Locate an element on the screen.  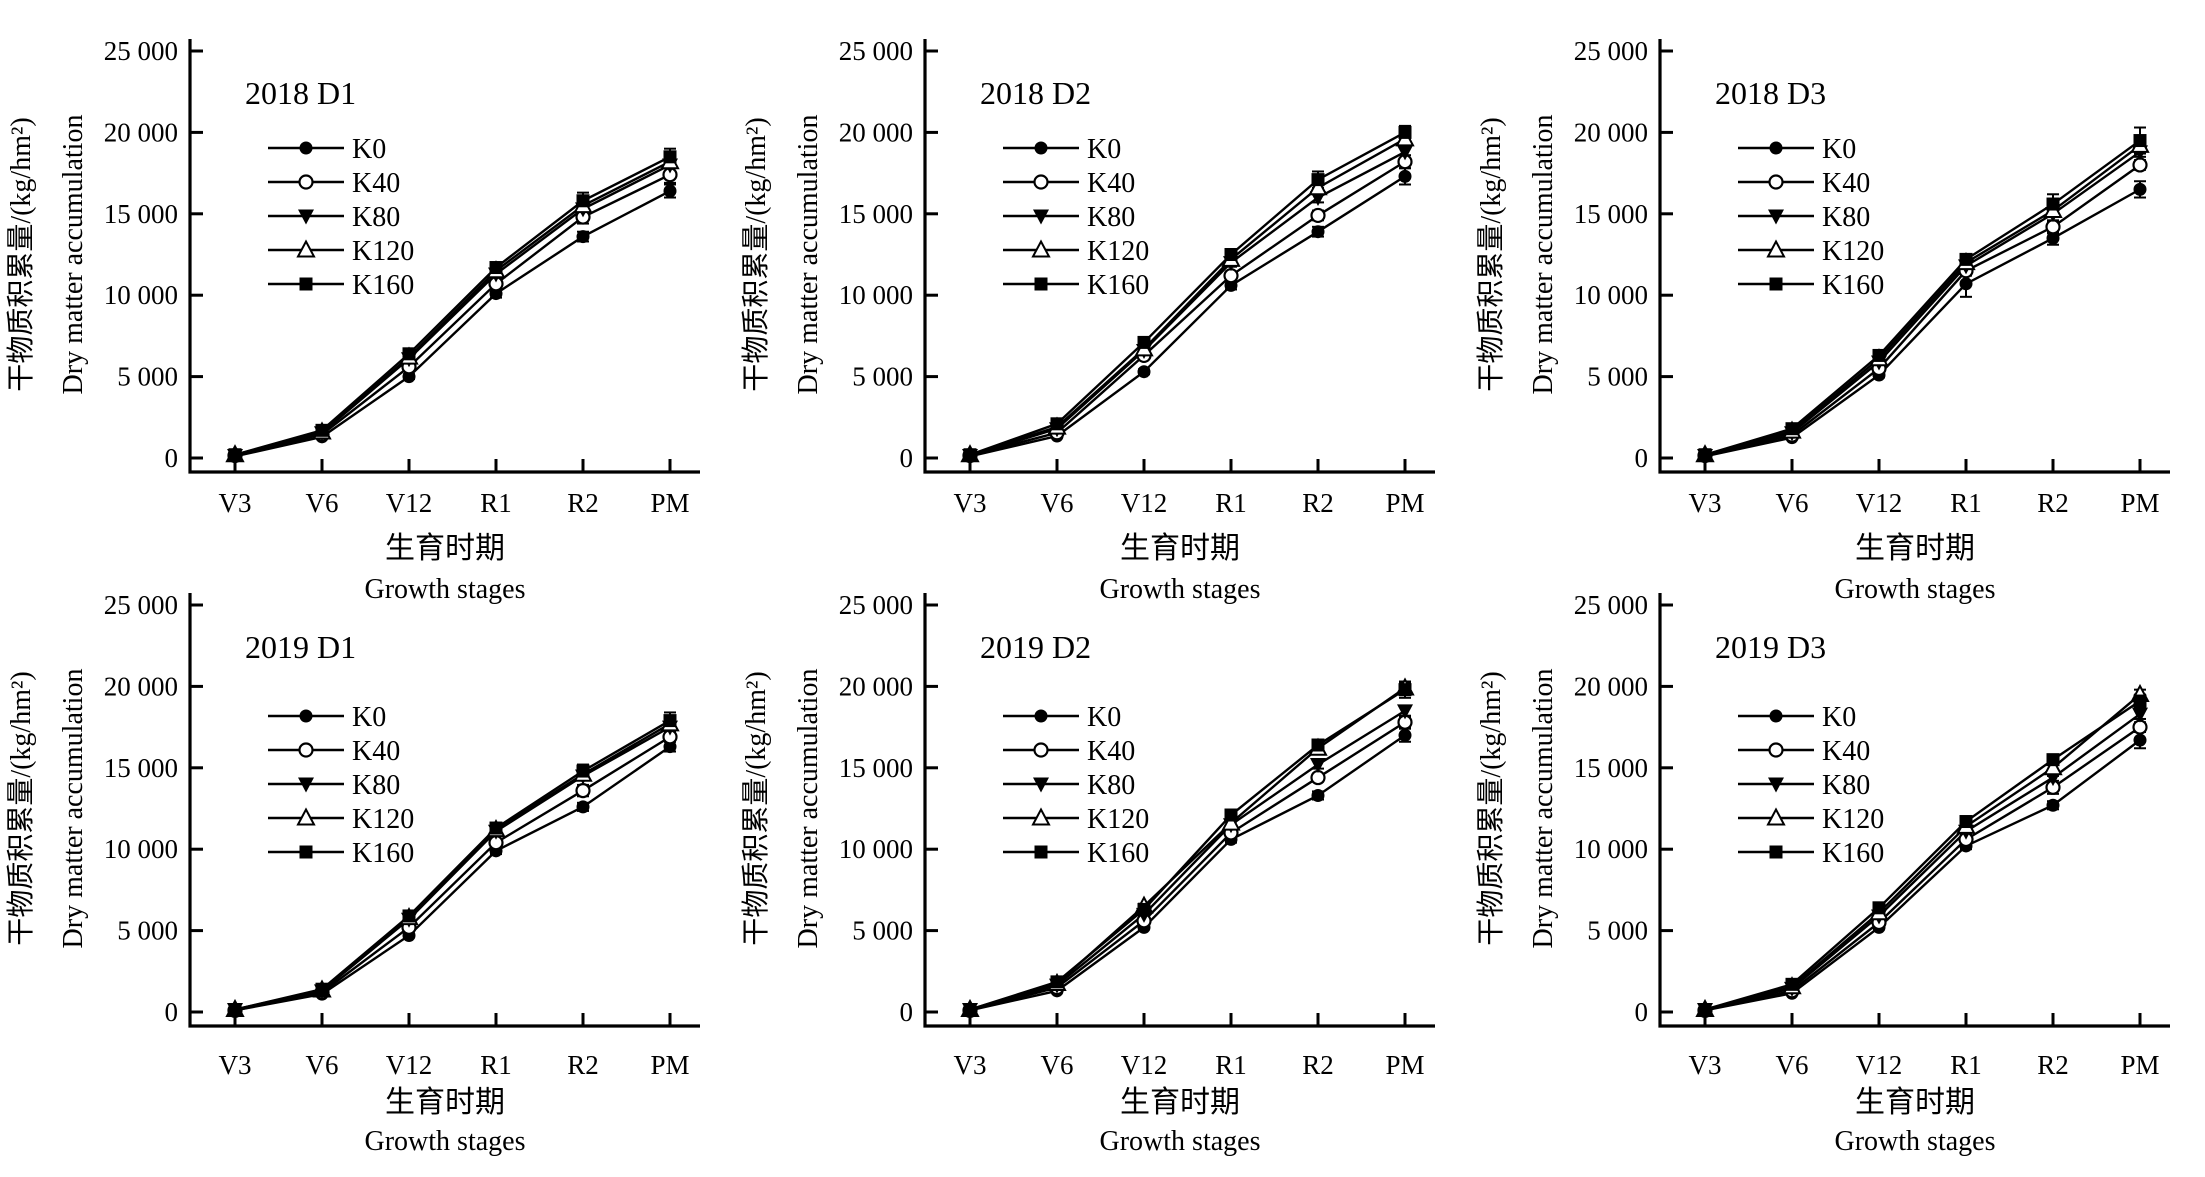
y-tick-label: 25 000 is located at coordinates (141, 51).